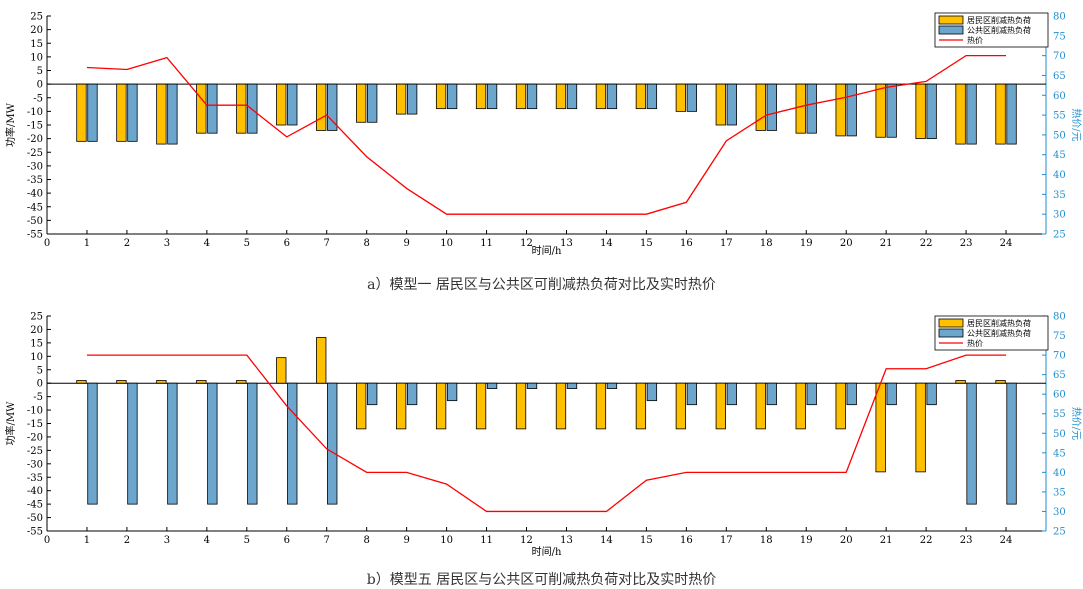  Describe the element at coordinates (951, 323) in the screenshot. I see `chart-b-legend-swatch-residential` at that location.